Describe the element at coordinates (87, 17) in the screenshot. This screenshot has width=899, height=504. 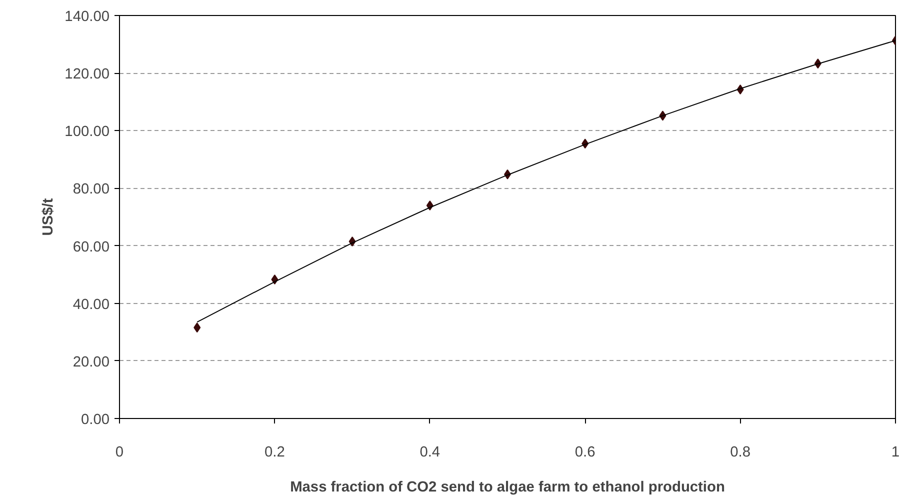
I see `y-tick-label: 140.00` at that location.